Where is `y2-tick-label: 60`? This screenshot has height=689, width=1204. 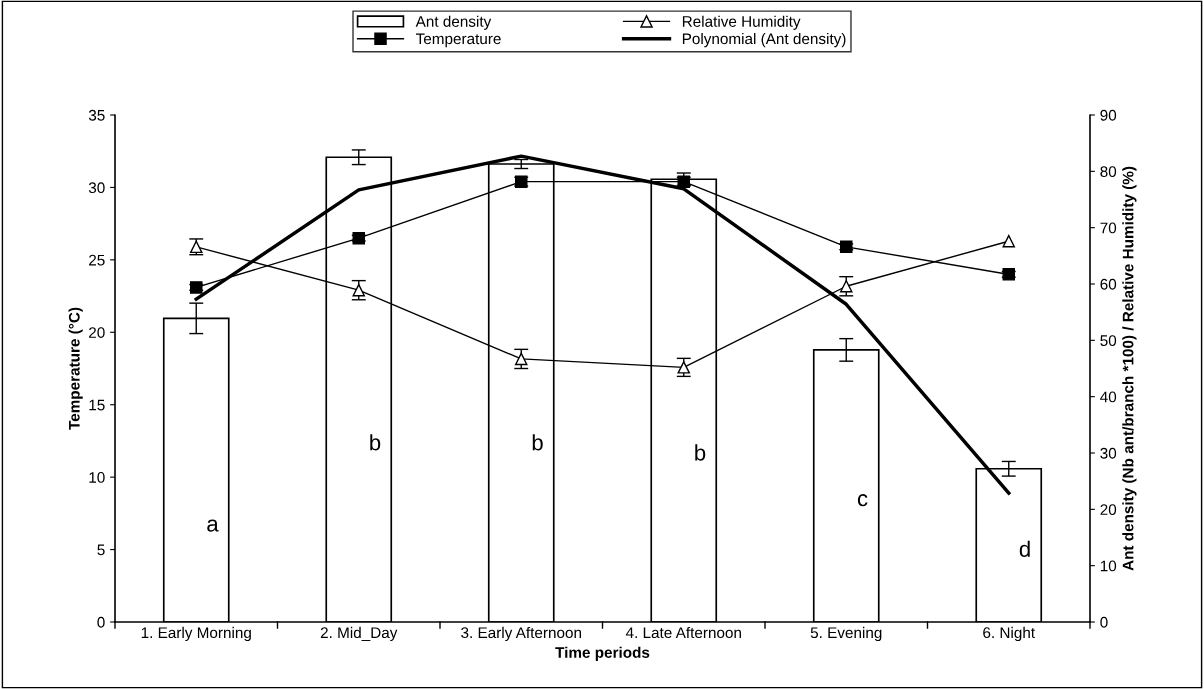 y2-tick-label: 60 is located at coordinates (1108, 284).